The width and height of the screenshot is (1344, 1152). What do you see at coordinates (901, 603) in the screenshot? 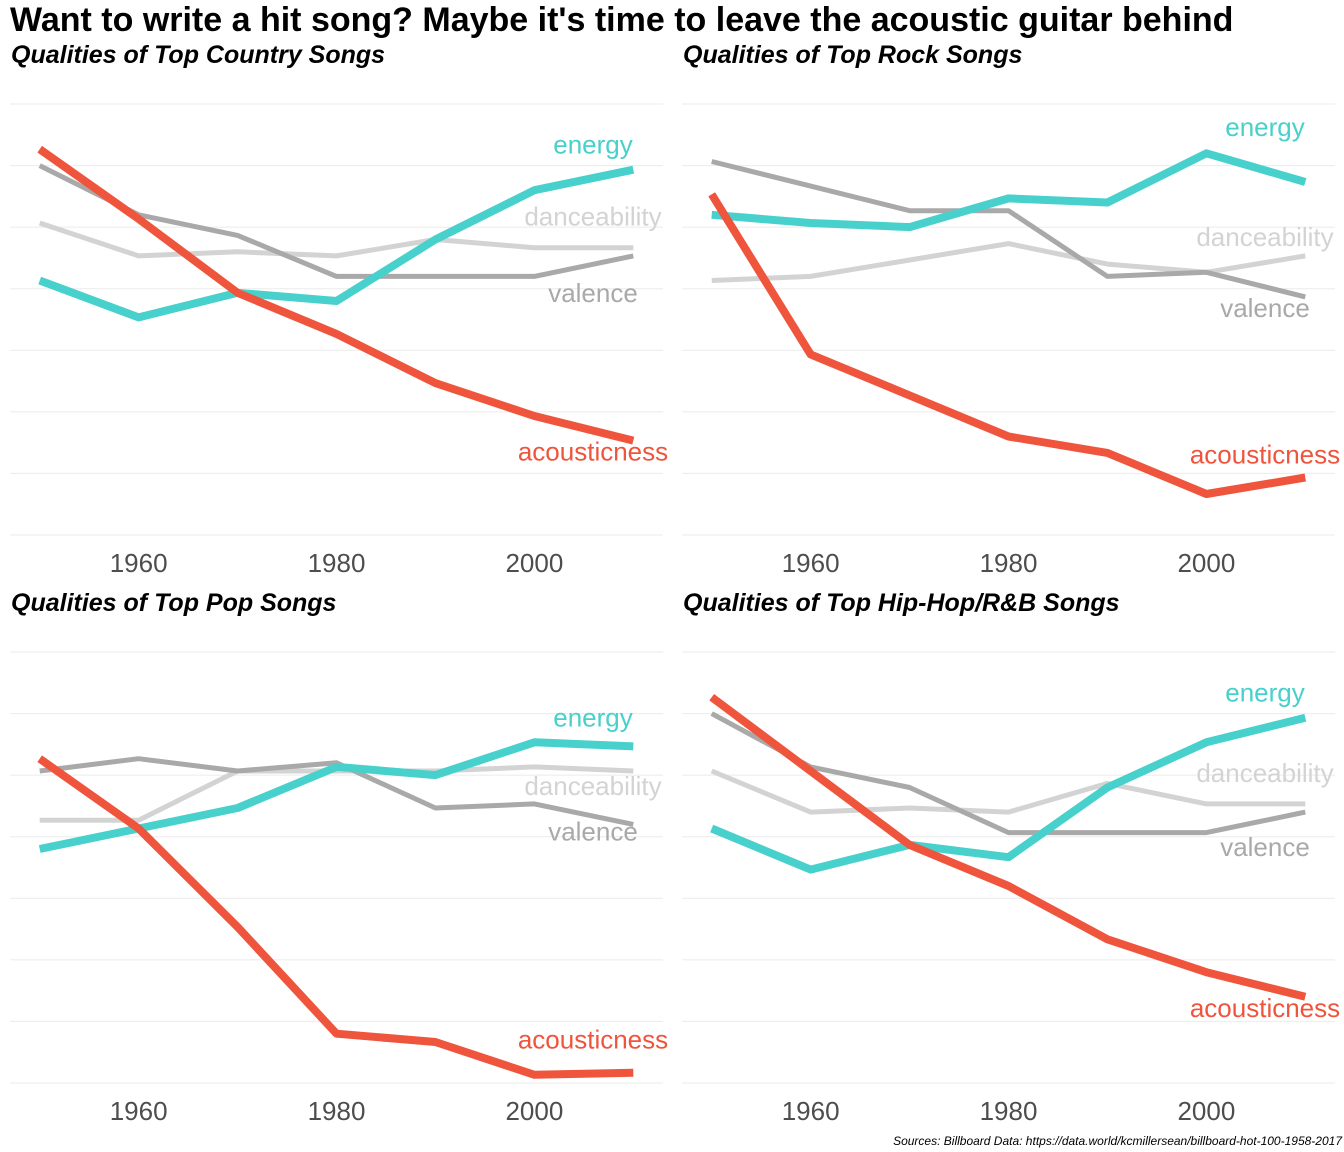
I see `panel-title-hiphop: Qualities of Top Hip-Hop/R&B Songs` at bounding box center [901, 603].